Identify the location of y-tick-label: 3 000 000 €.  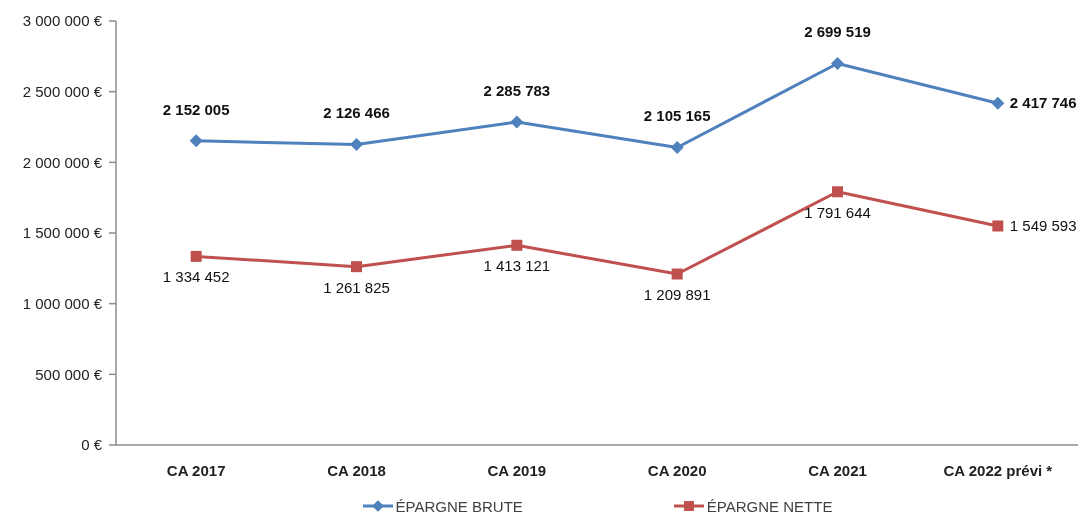
(62, 21).